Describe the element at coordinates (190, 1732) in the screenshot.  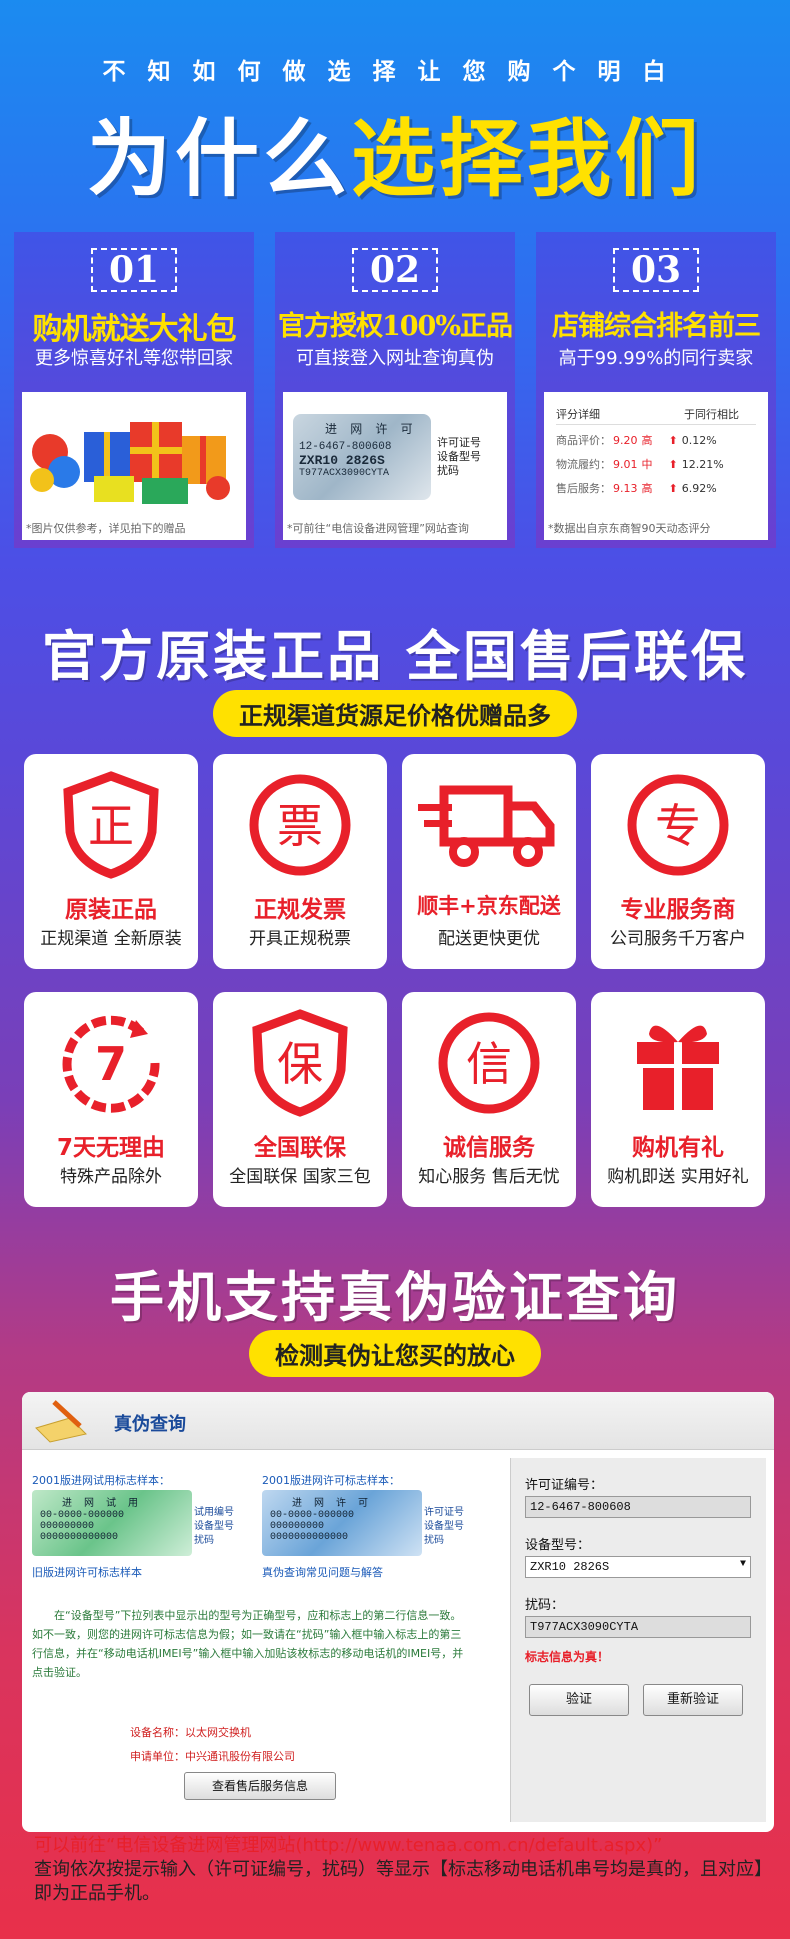
I see `device-name-row: 设备名称：以太网交换机` at that location.